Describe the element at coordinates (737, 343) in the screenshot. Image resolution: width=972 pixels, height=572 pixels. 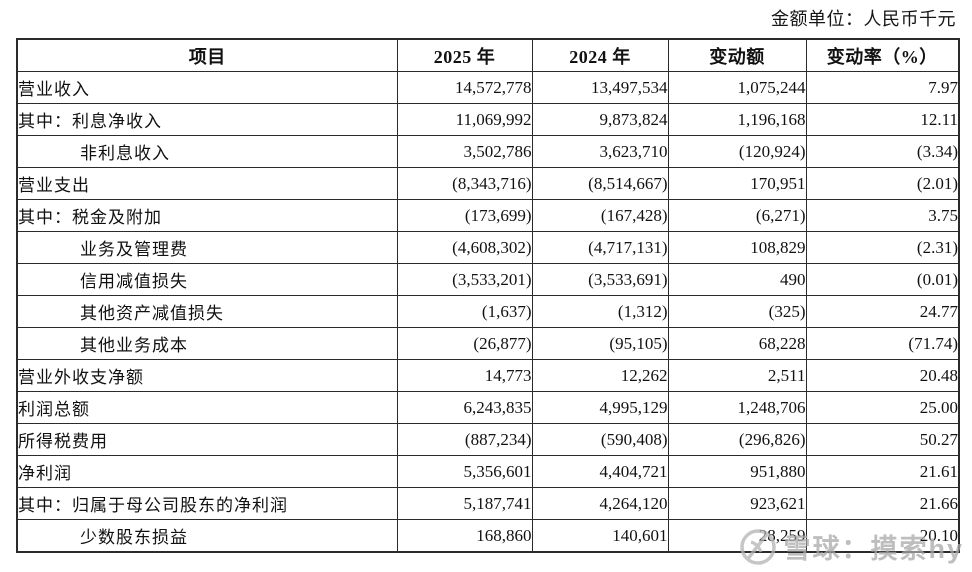
I see `row-change-value: 68,228` at that location.